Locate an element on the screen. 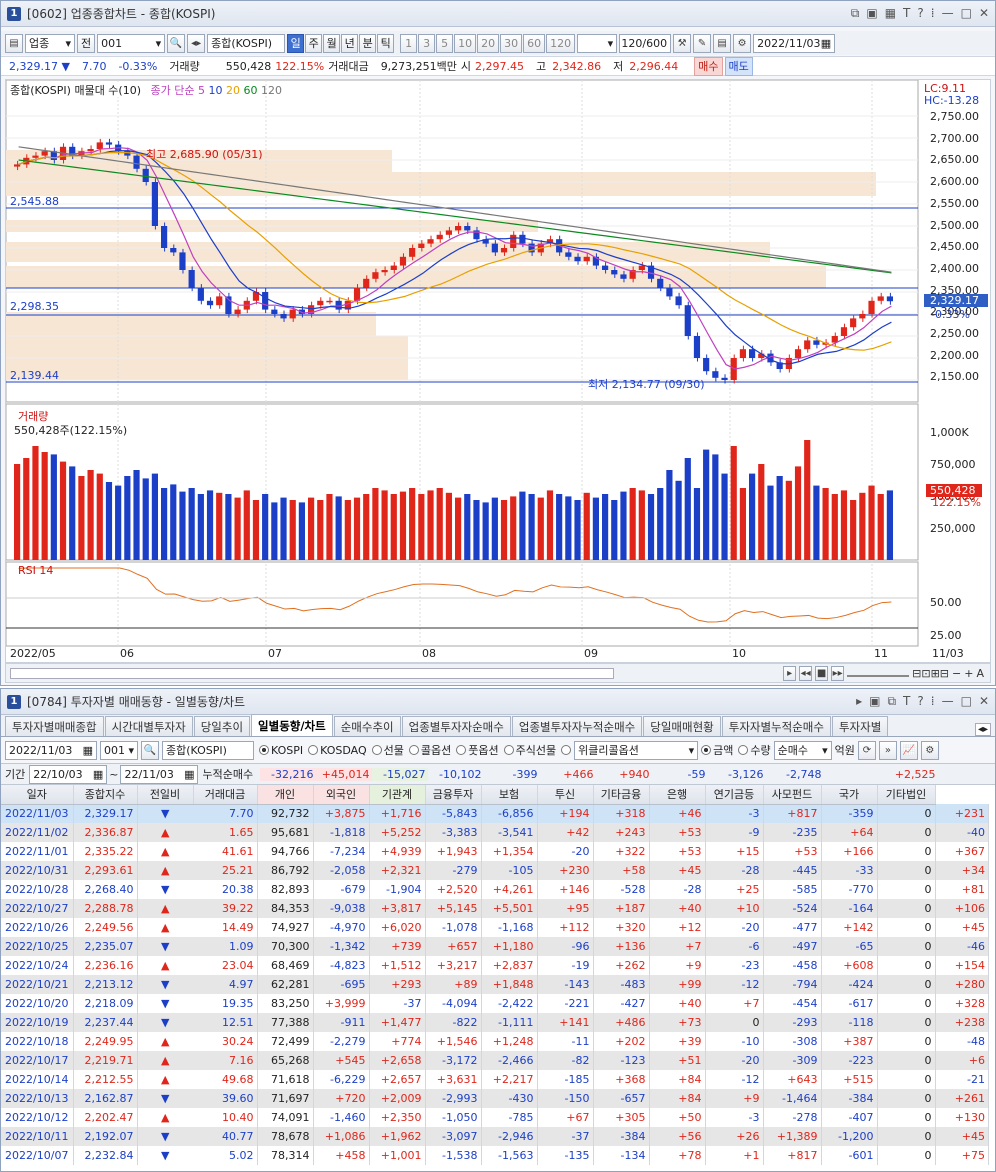  stop-icon: ■ is located at coordinates (822, 673).